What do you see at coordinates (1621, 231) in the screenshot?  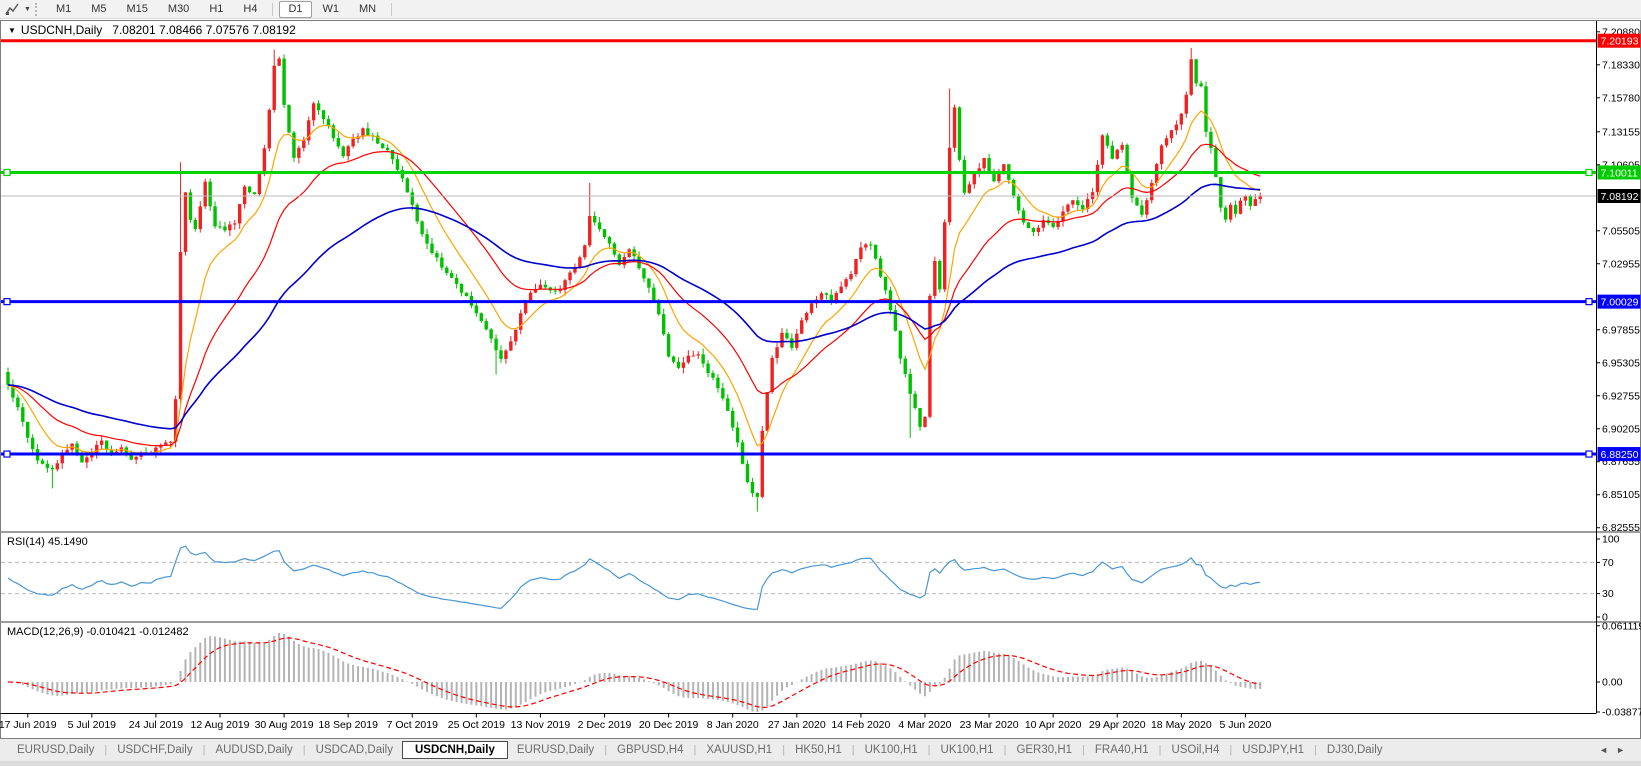 I see `price-tick-label: 7.05505` at bounding box center [1621, 231].